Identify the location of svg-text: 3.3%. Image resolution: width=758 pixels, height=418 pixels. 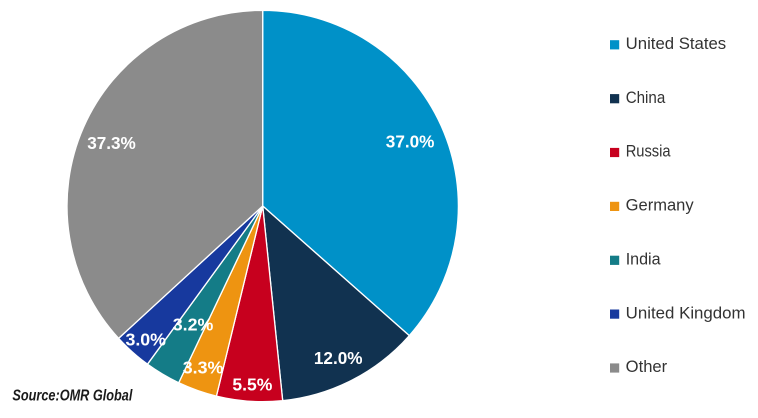
(203, 367).